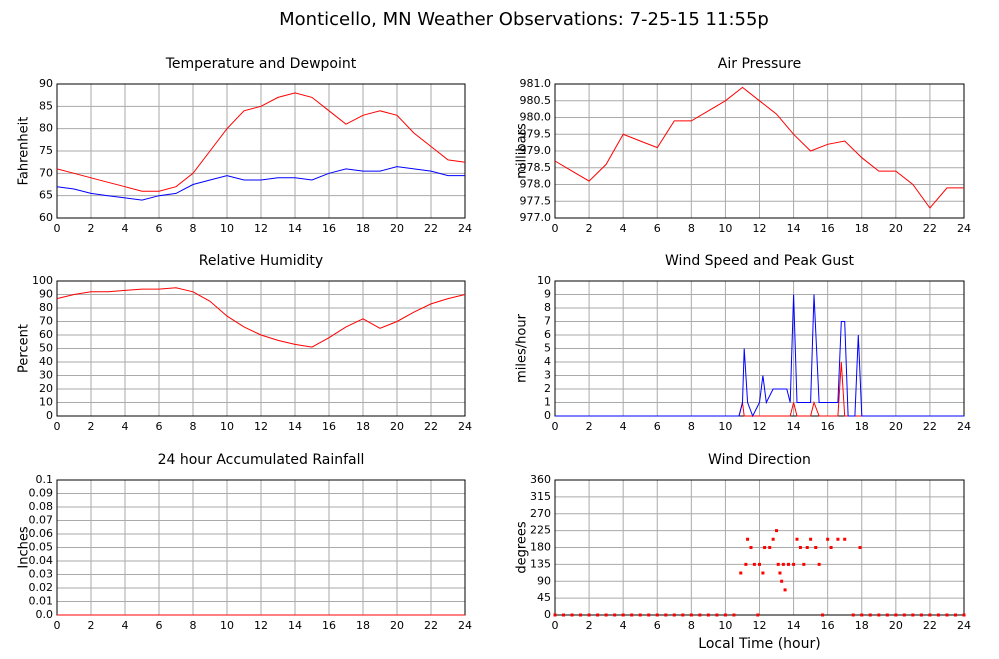  Describe the element at coordinates (261, 142) in the screenshot. I see `data-line` at that location.